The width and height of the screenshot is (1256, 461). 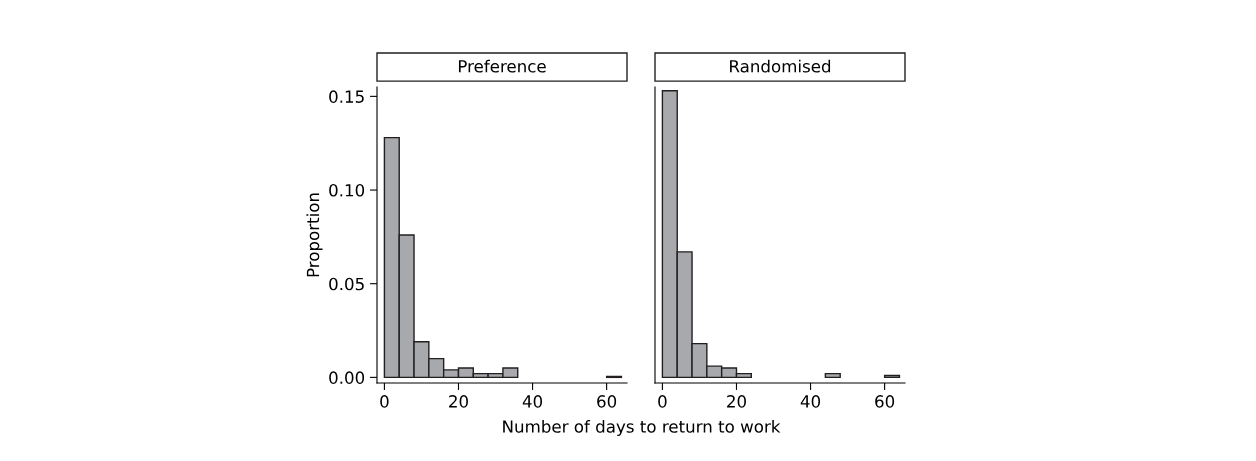 I want to click on chart-title: Randomised, so click(x=780, y=66).